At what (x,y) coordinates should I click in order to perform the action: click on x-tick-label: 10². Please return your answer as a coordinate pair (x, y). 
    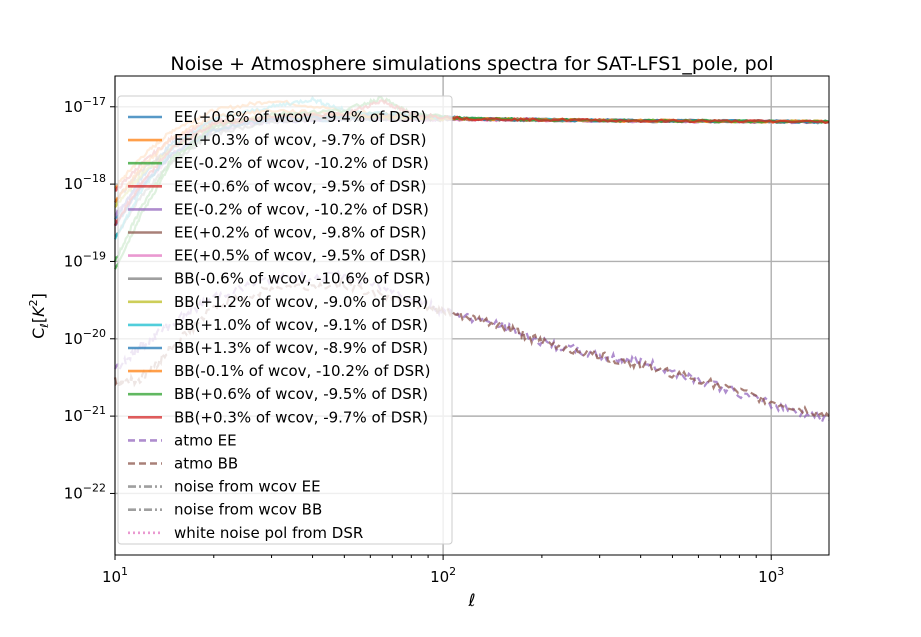
    Looking at the image, I should click on (443, 575).